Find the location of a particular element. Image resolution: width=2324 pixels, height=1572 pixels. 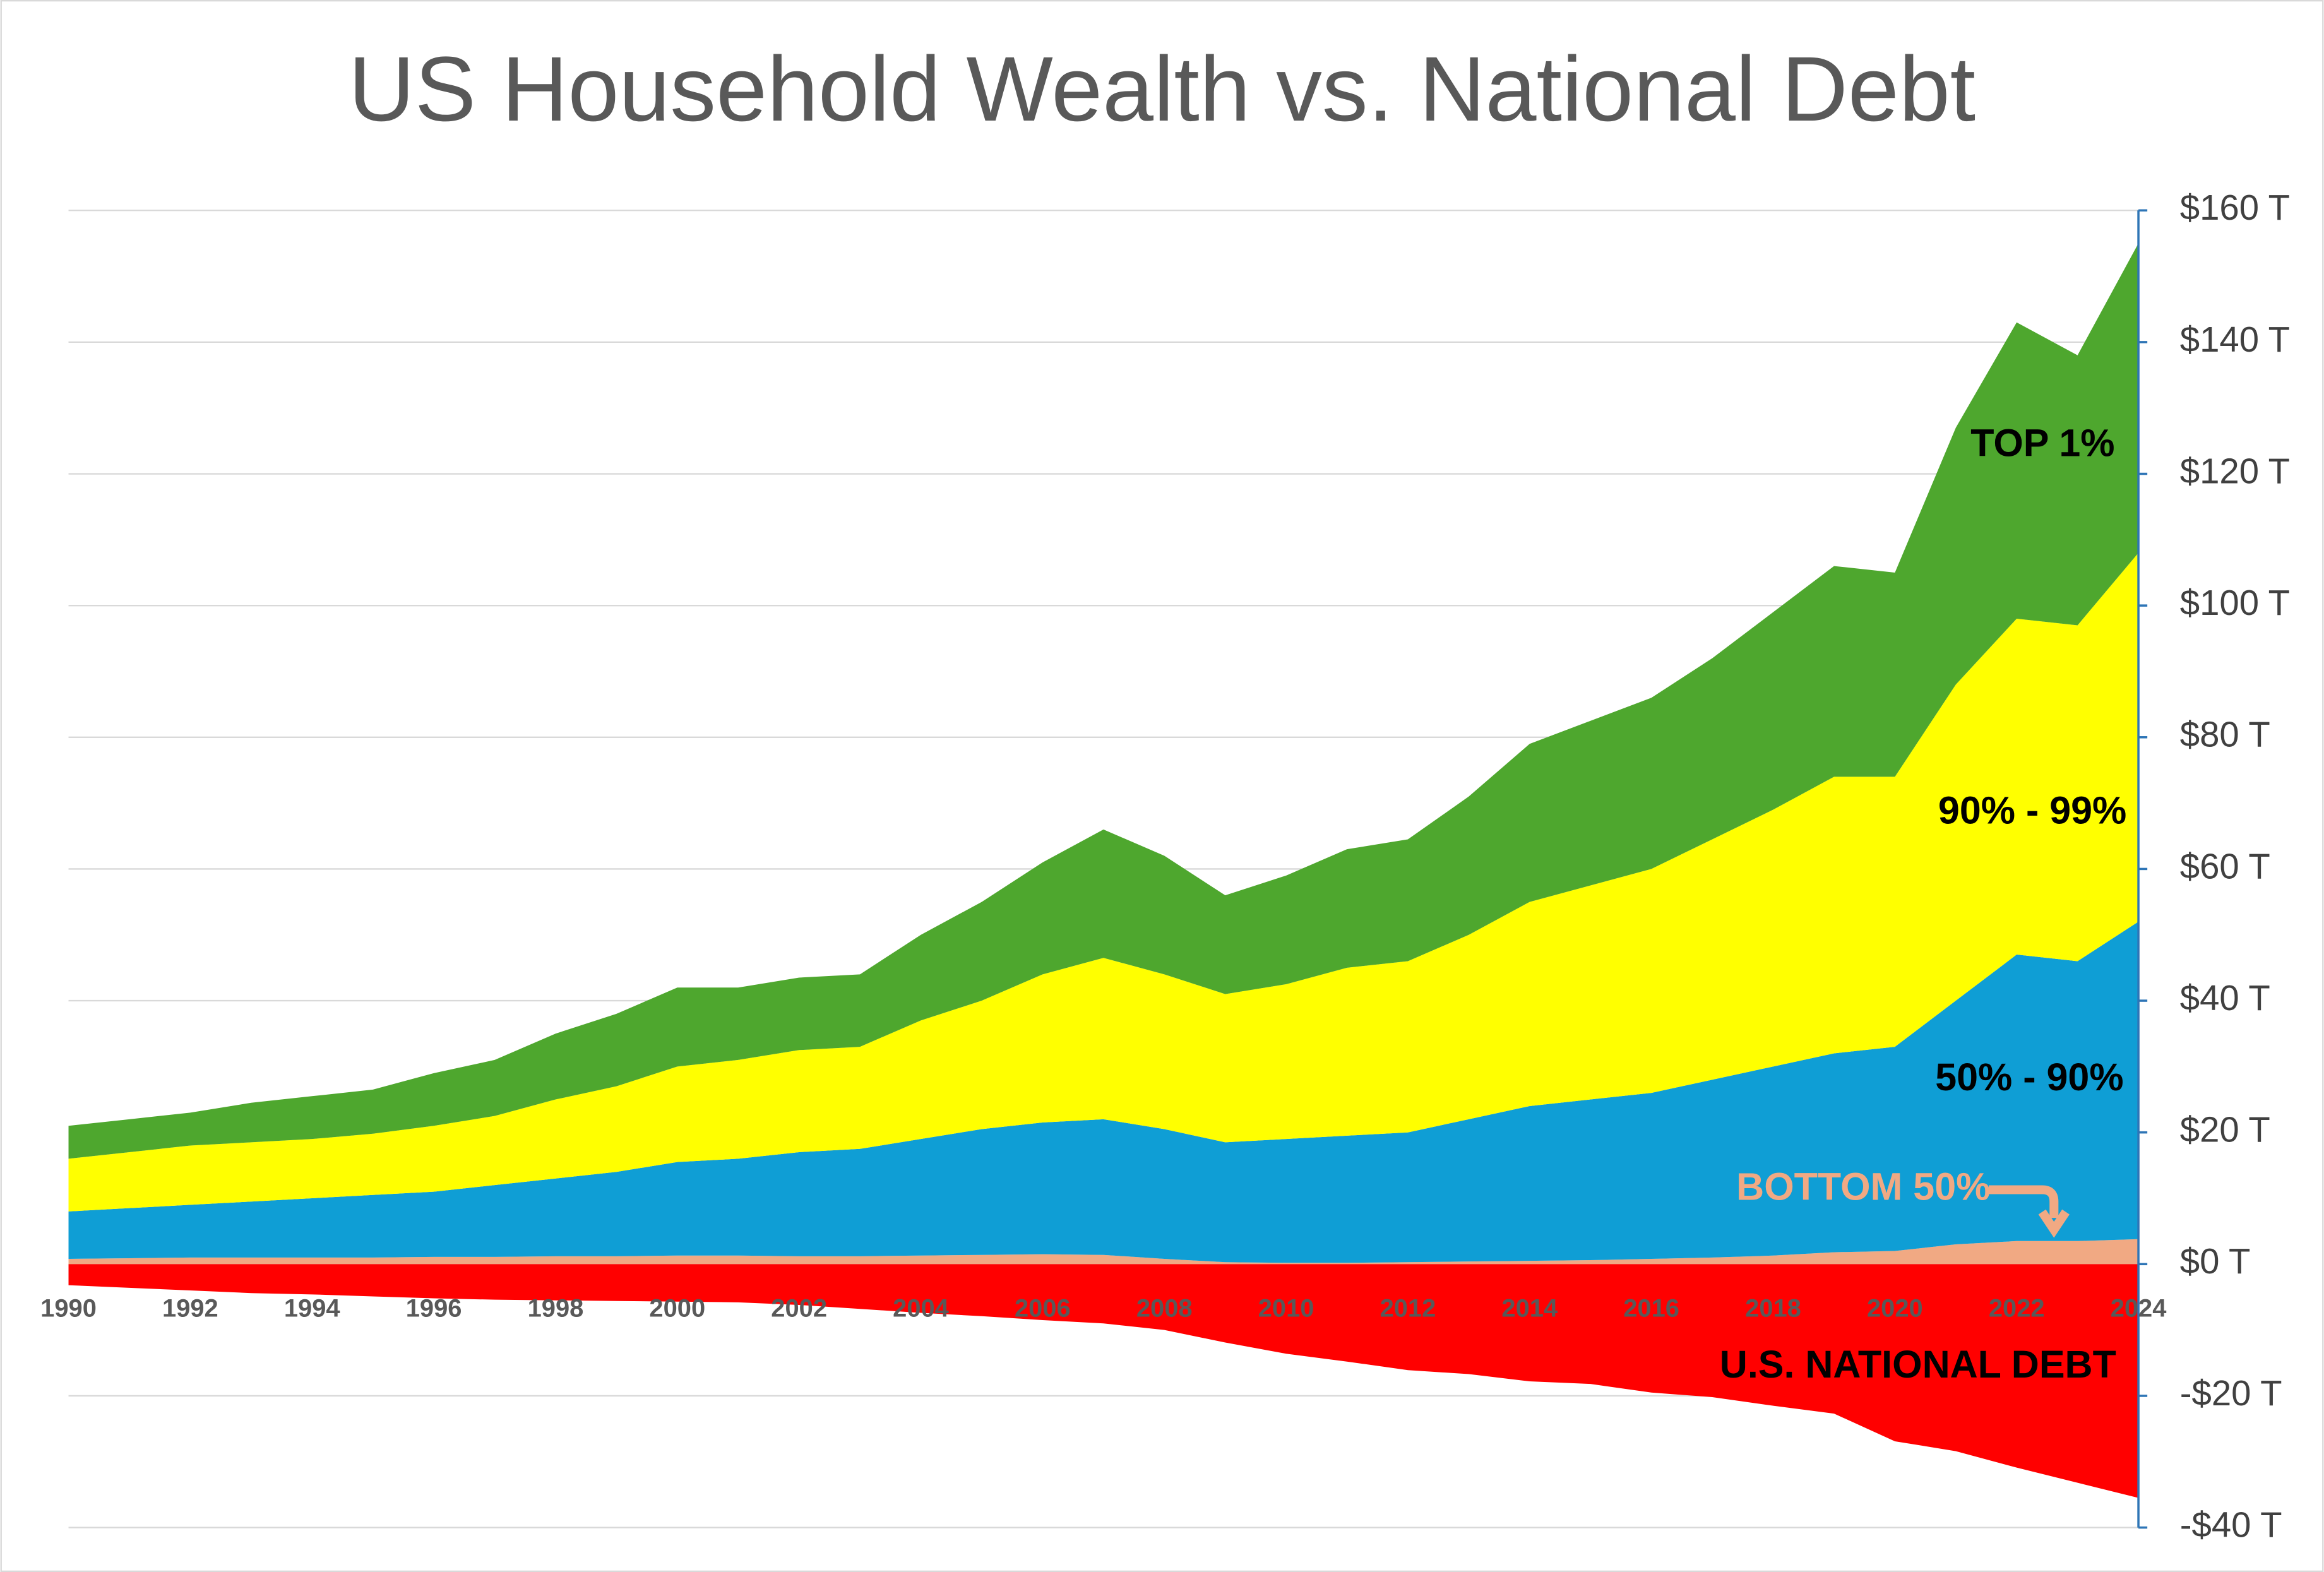

x-tick-label: 2004 is located at coordinates (921, 1309).